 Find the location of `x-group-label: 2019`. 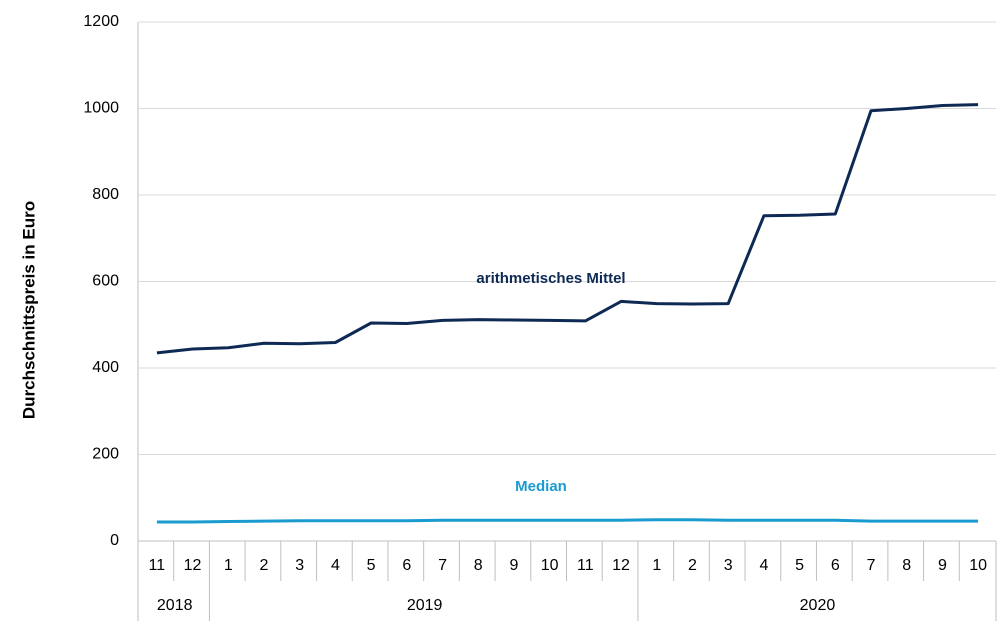

x-group-label: 2019 is located at coordinates (425, 605).